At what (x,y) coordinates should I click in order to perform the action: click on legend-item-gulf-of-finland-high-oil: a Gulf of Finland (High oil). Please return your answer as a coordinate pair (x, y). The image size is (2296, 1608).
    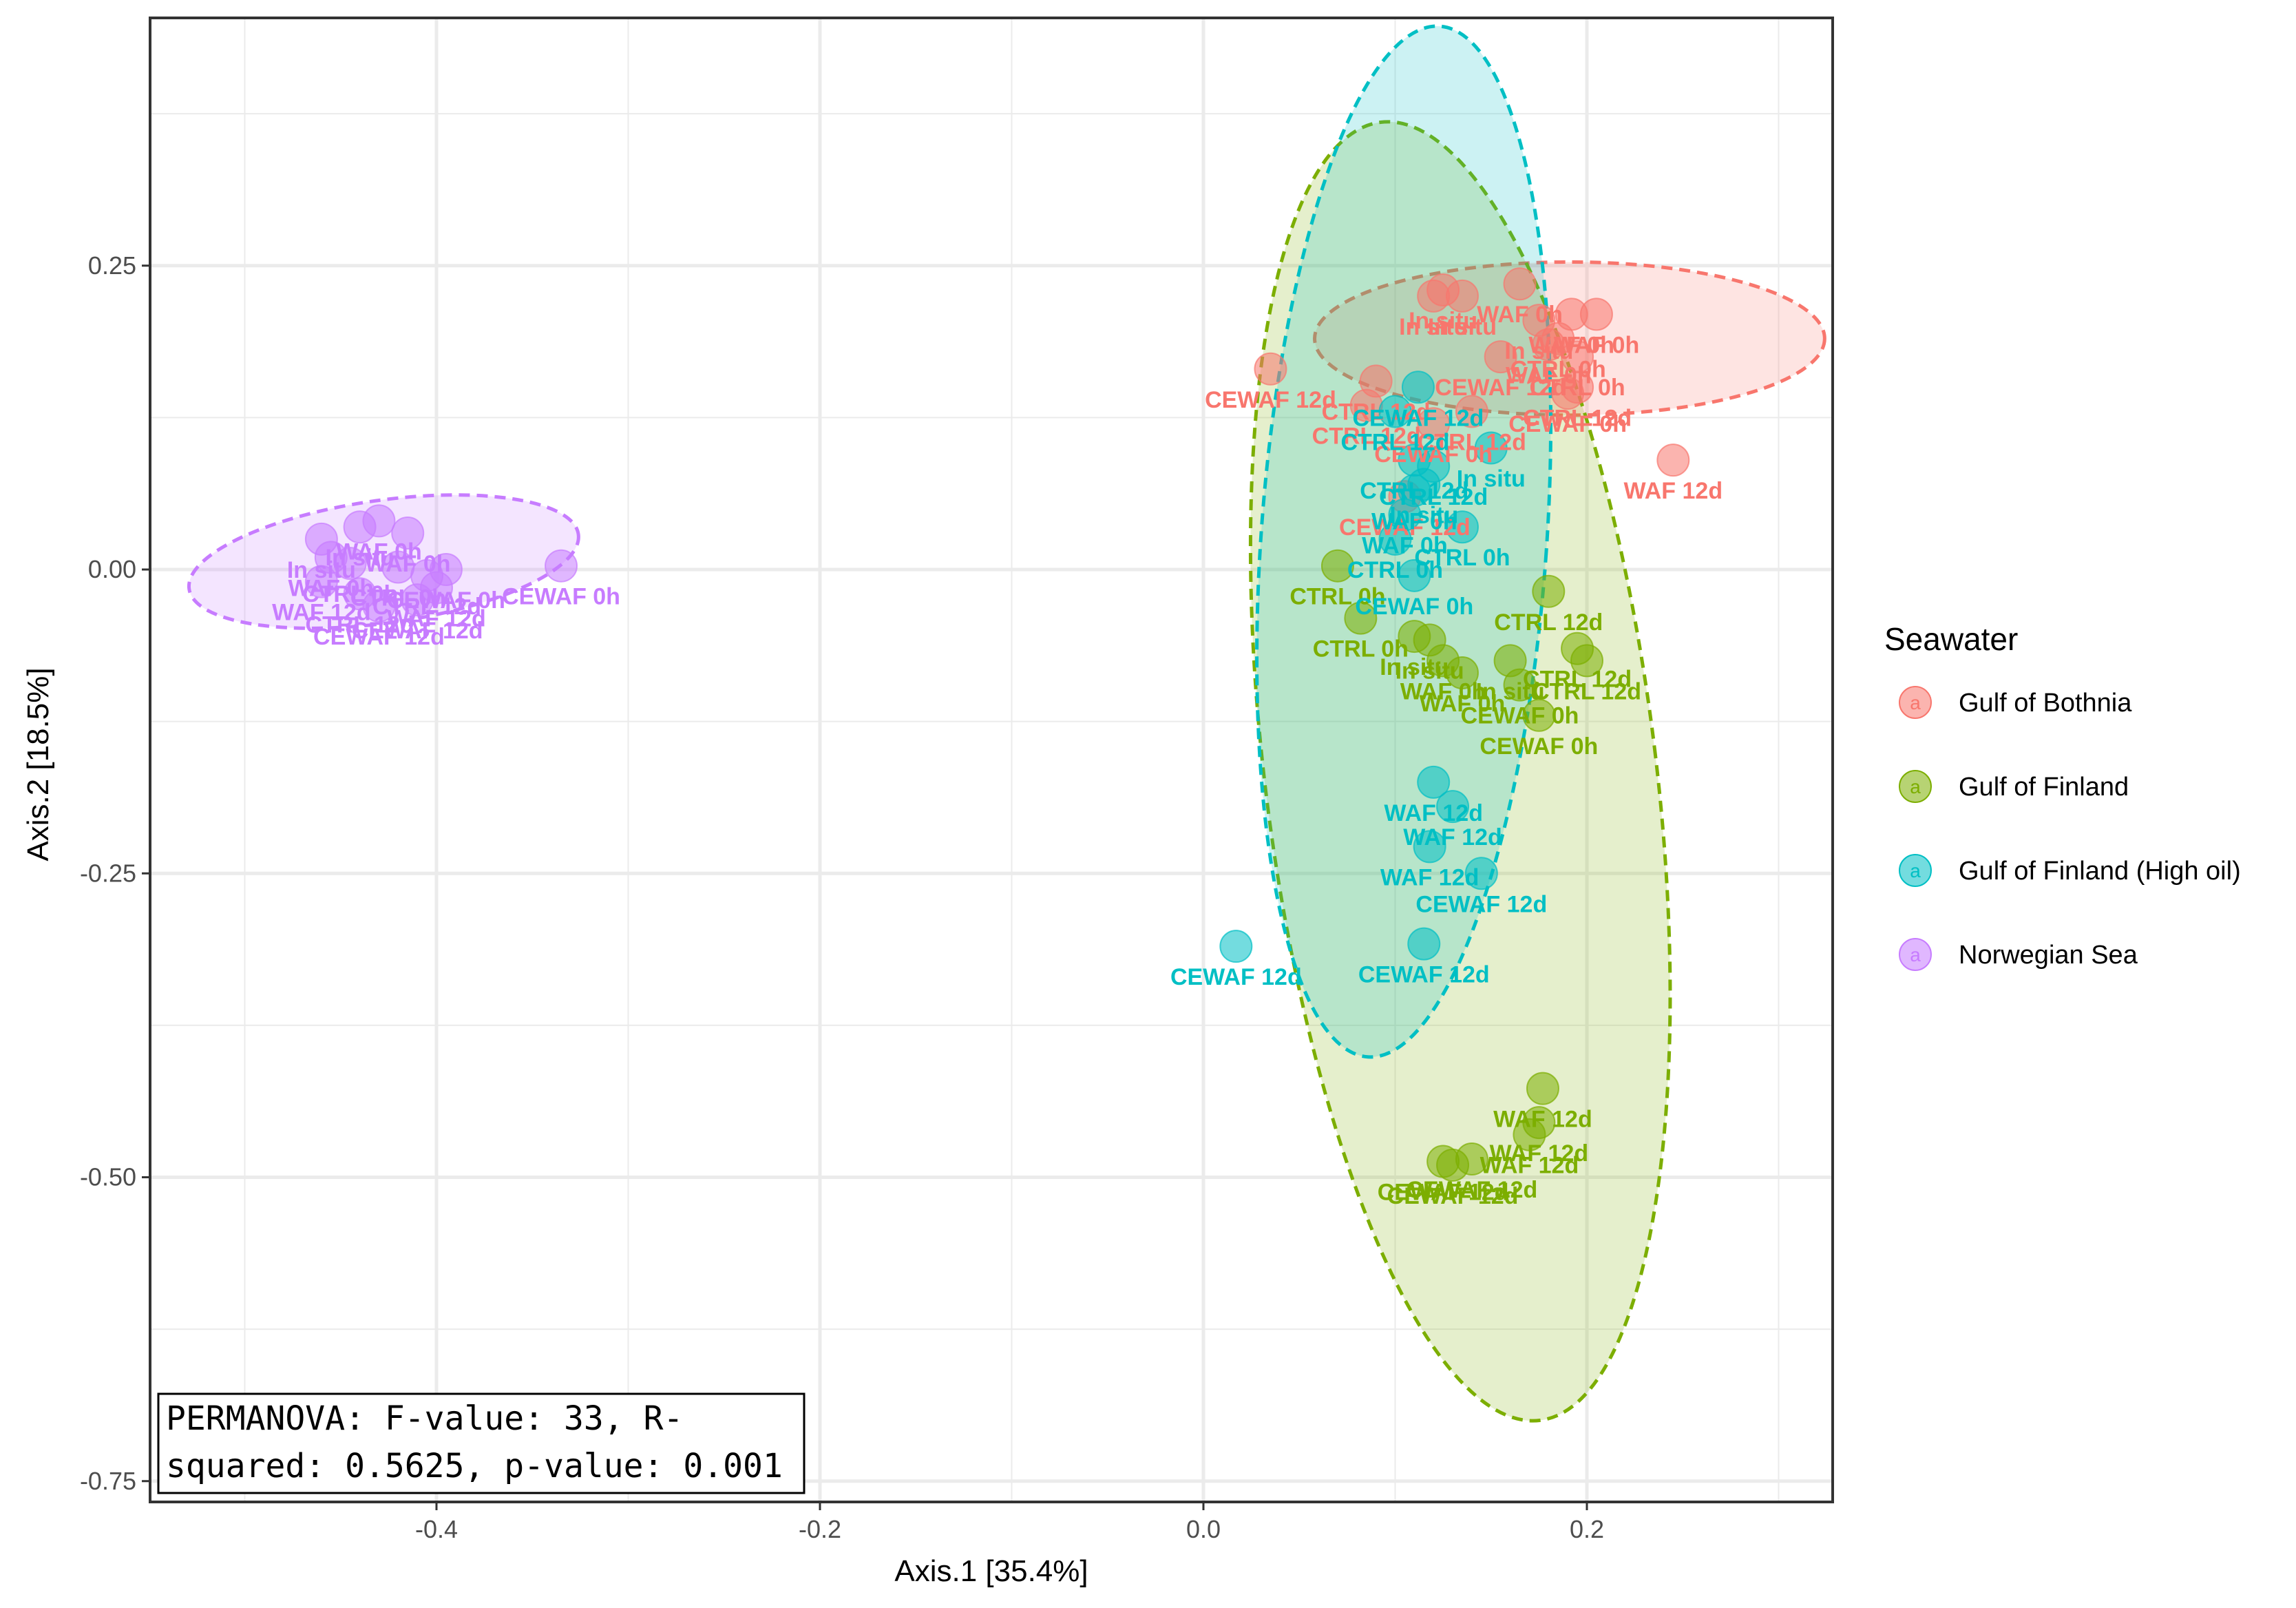
    Looking at the image, I should click on (2070, 871).